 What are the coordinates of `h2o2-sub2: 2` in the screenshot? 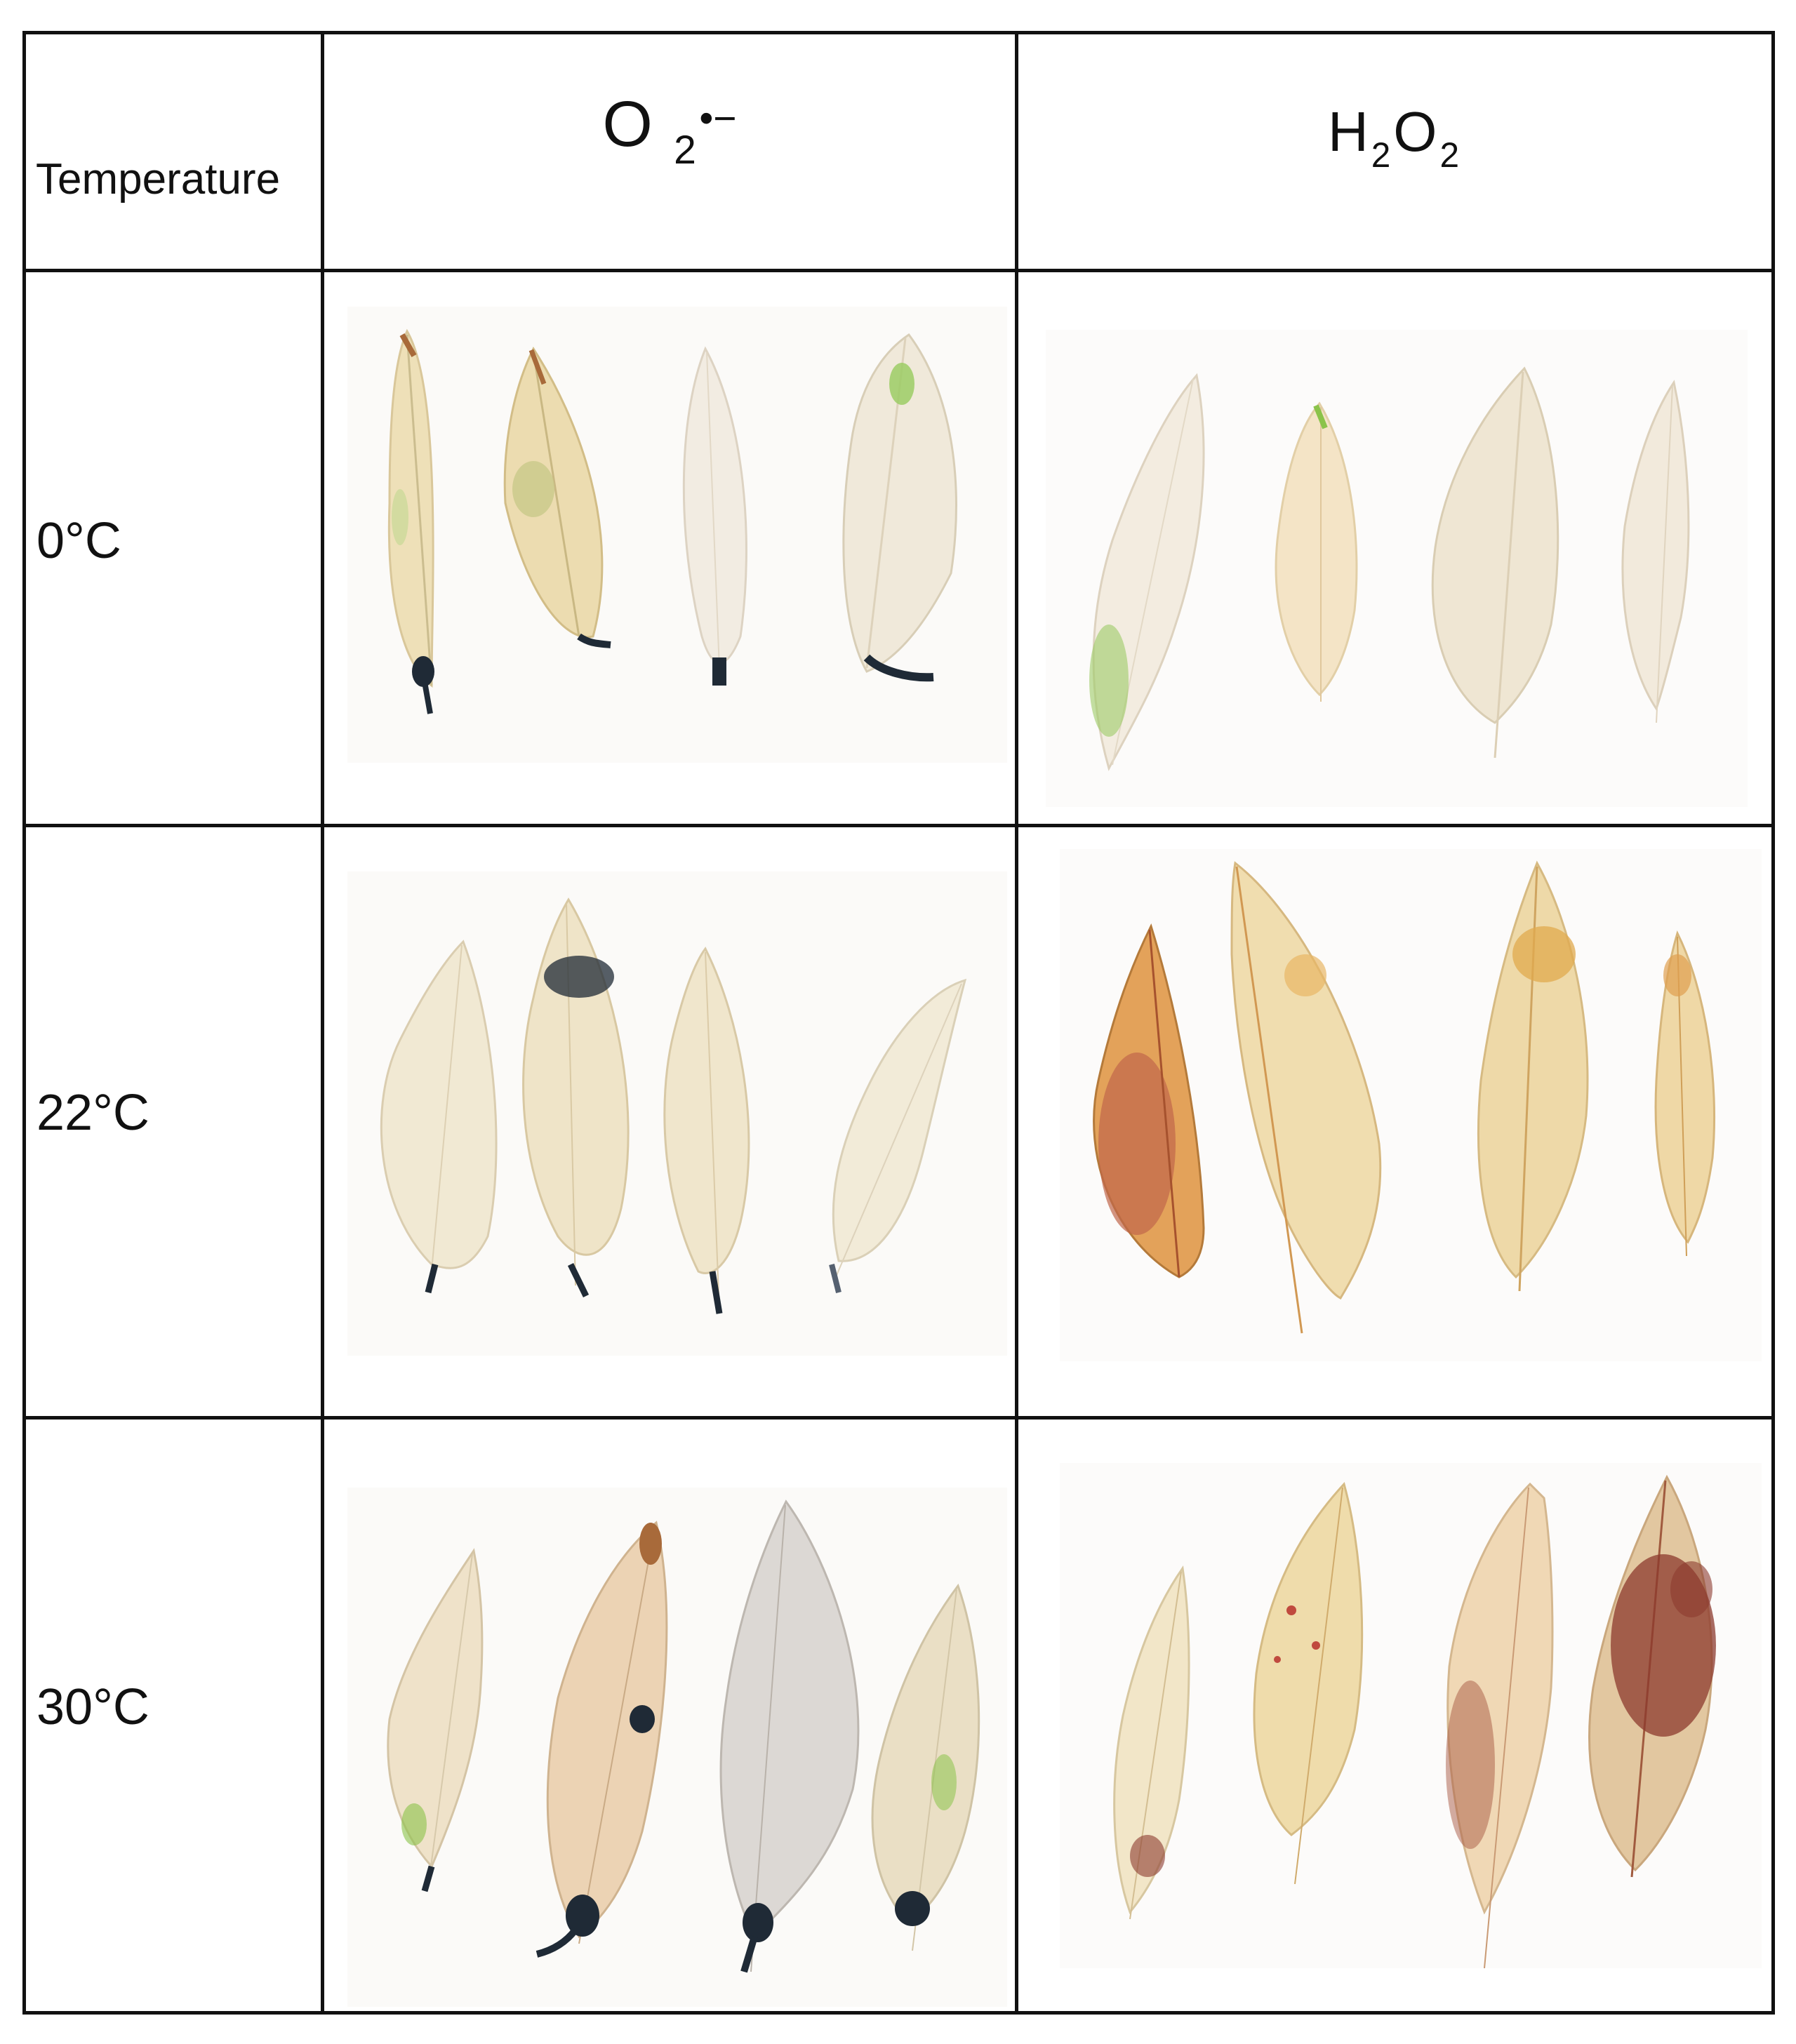 It's located at (1449, 155).